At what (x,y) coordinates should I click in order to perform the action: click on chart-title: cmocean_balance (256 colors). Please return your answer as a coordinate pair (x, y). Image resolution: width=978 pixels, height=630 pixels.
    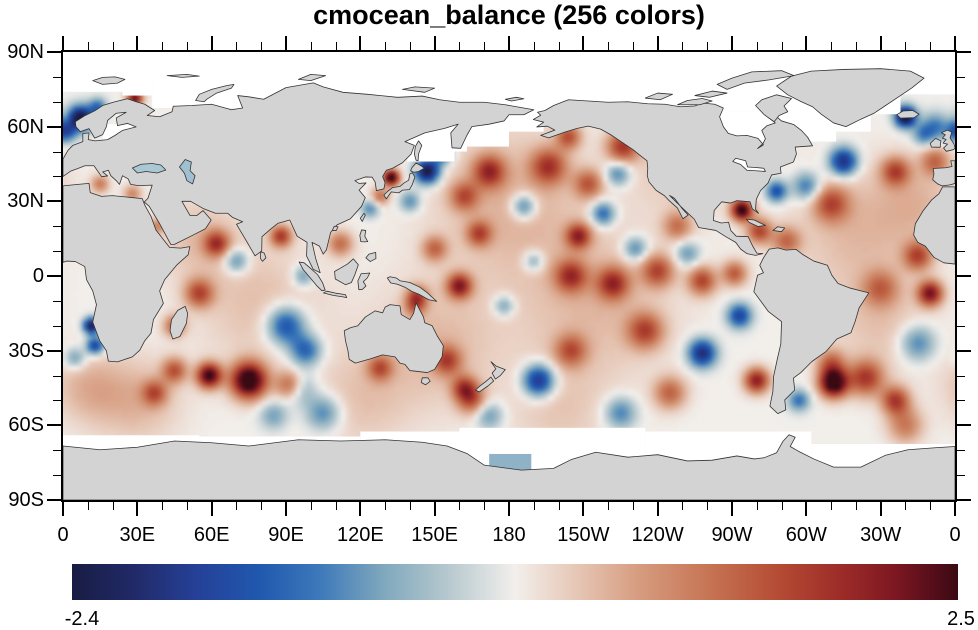
    Looking at the image, I should click on (509, 15).